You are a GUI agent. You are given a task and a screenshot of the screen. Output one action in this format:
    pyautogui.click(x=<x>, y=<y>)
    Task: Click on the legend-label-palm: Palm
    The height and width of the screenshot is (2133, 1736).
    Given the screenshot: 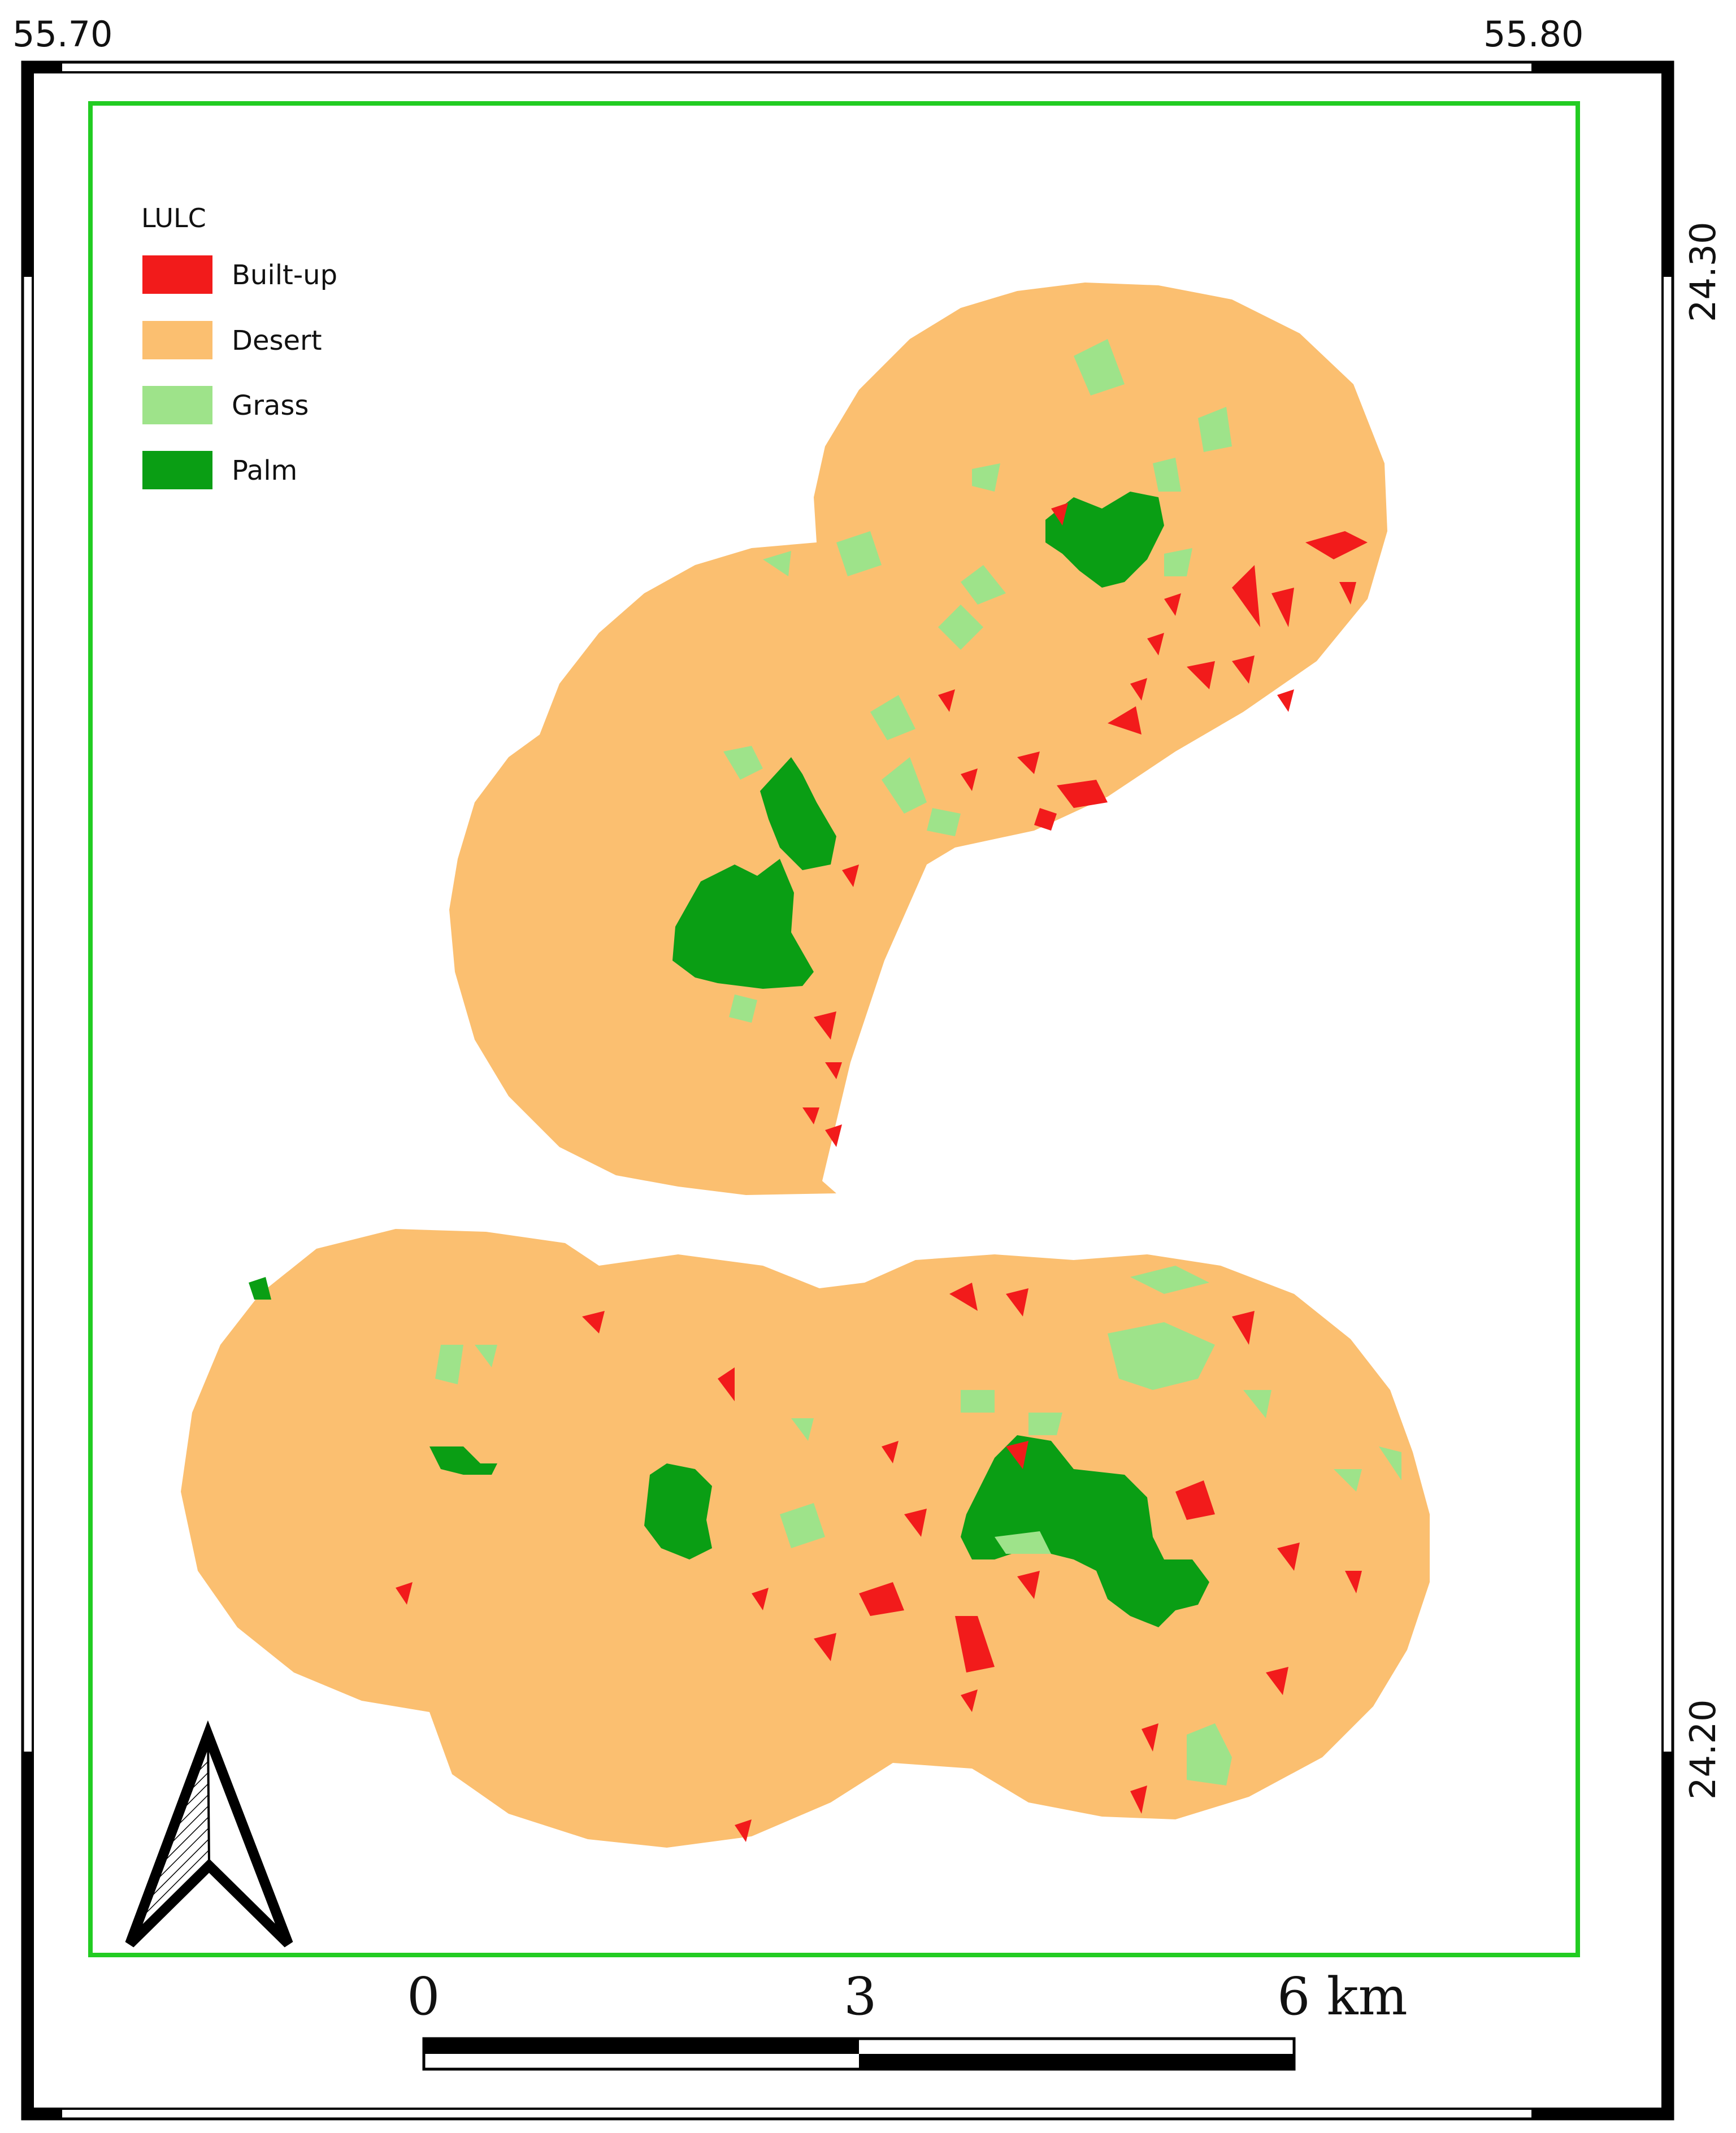 What is the action you would take?
    pyautogui.click(x=264, y=470)
    